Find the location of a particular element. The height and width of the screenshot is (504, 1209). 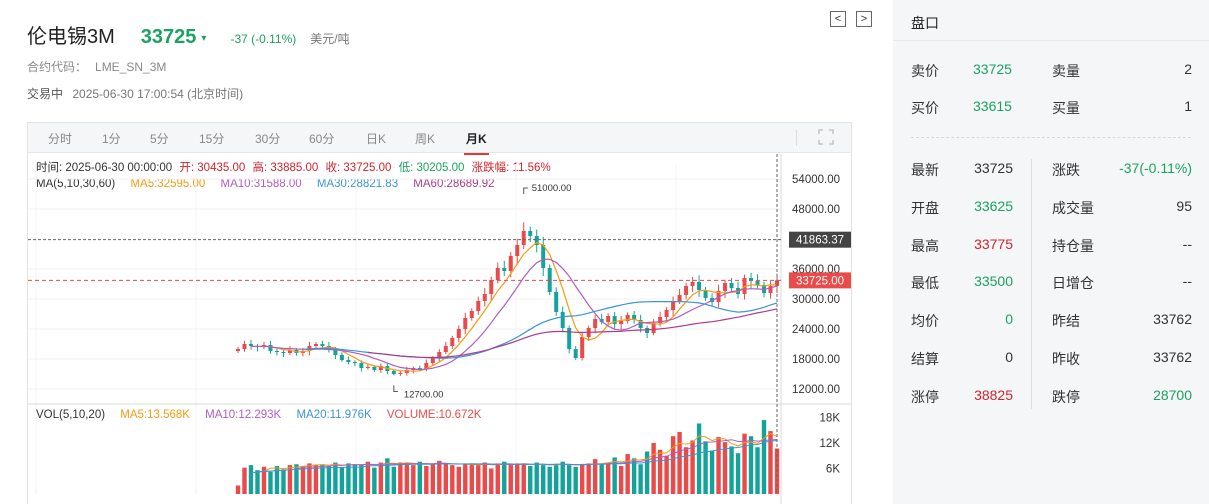

low-label: 最低 is located at coordinates (925, 283).